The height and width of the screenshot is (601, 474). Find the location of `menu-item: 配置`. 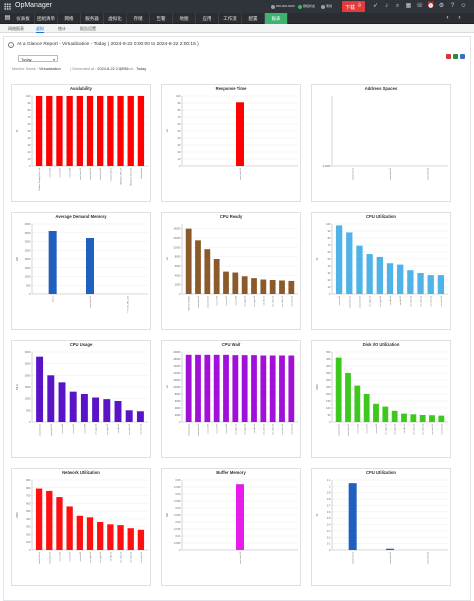

menu-item: 配置 is located at coordinates (253, 18).